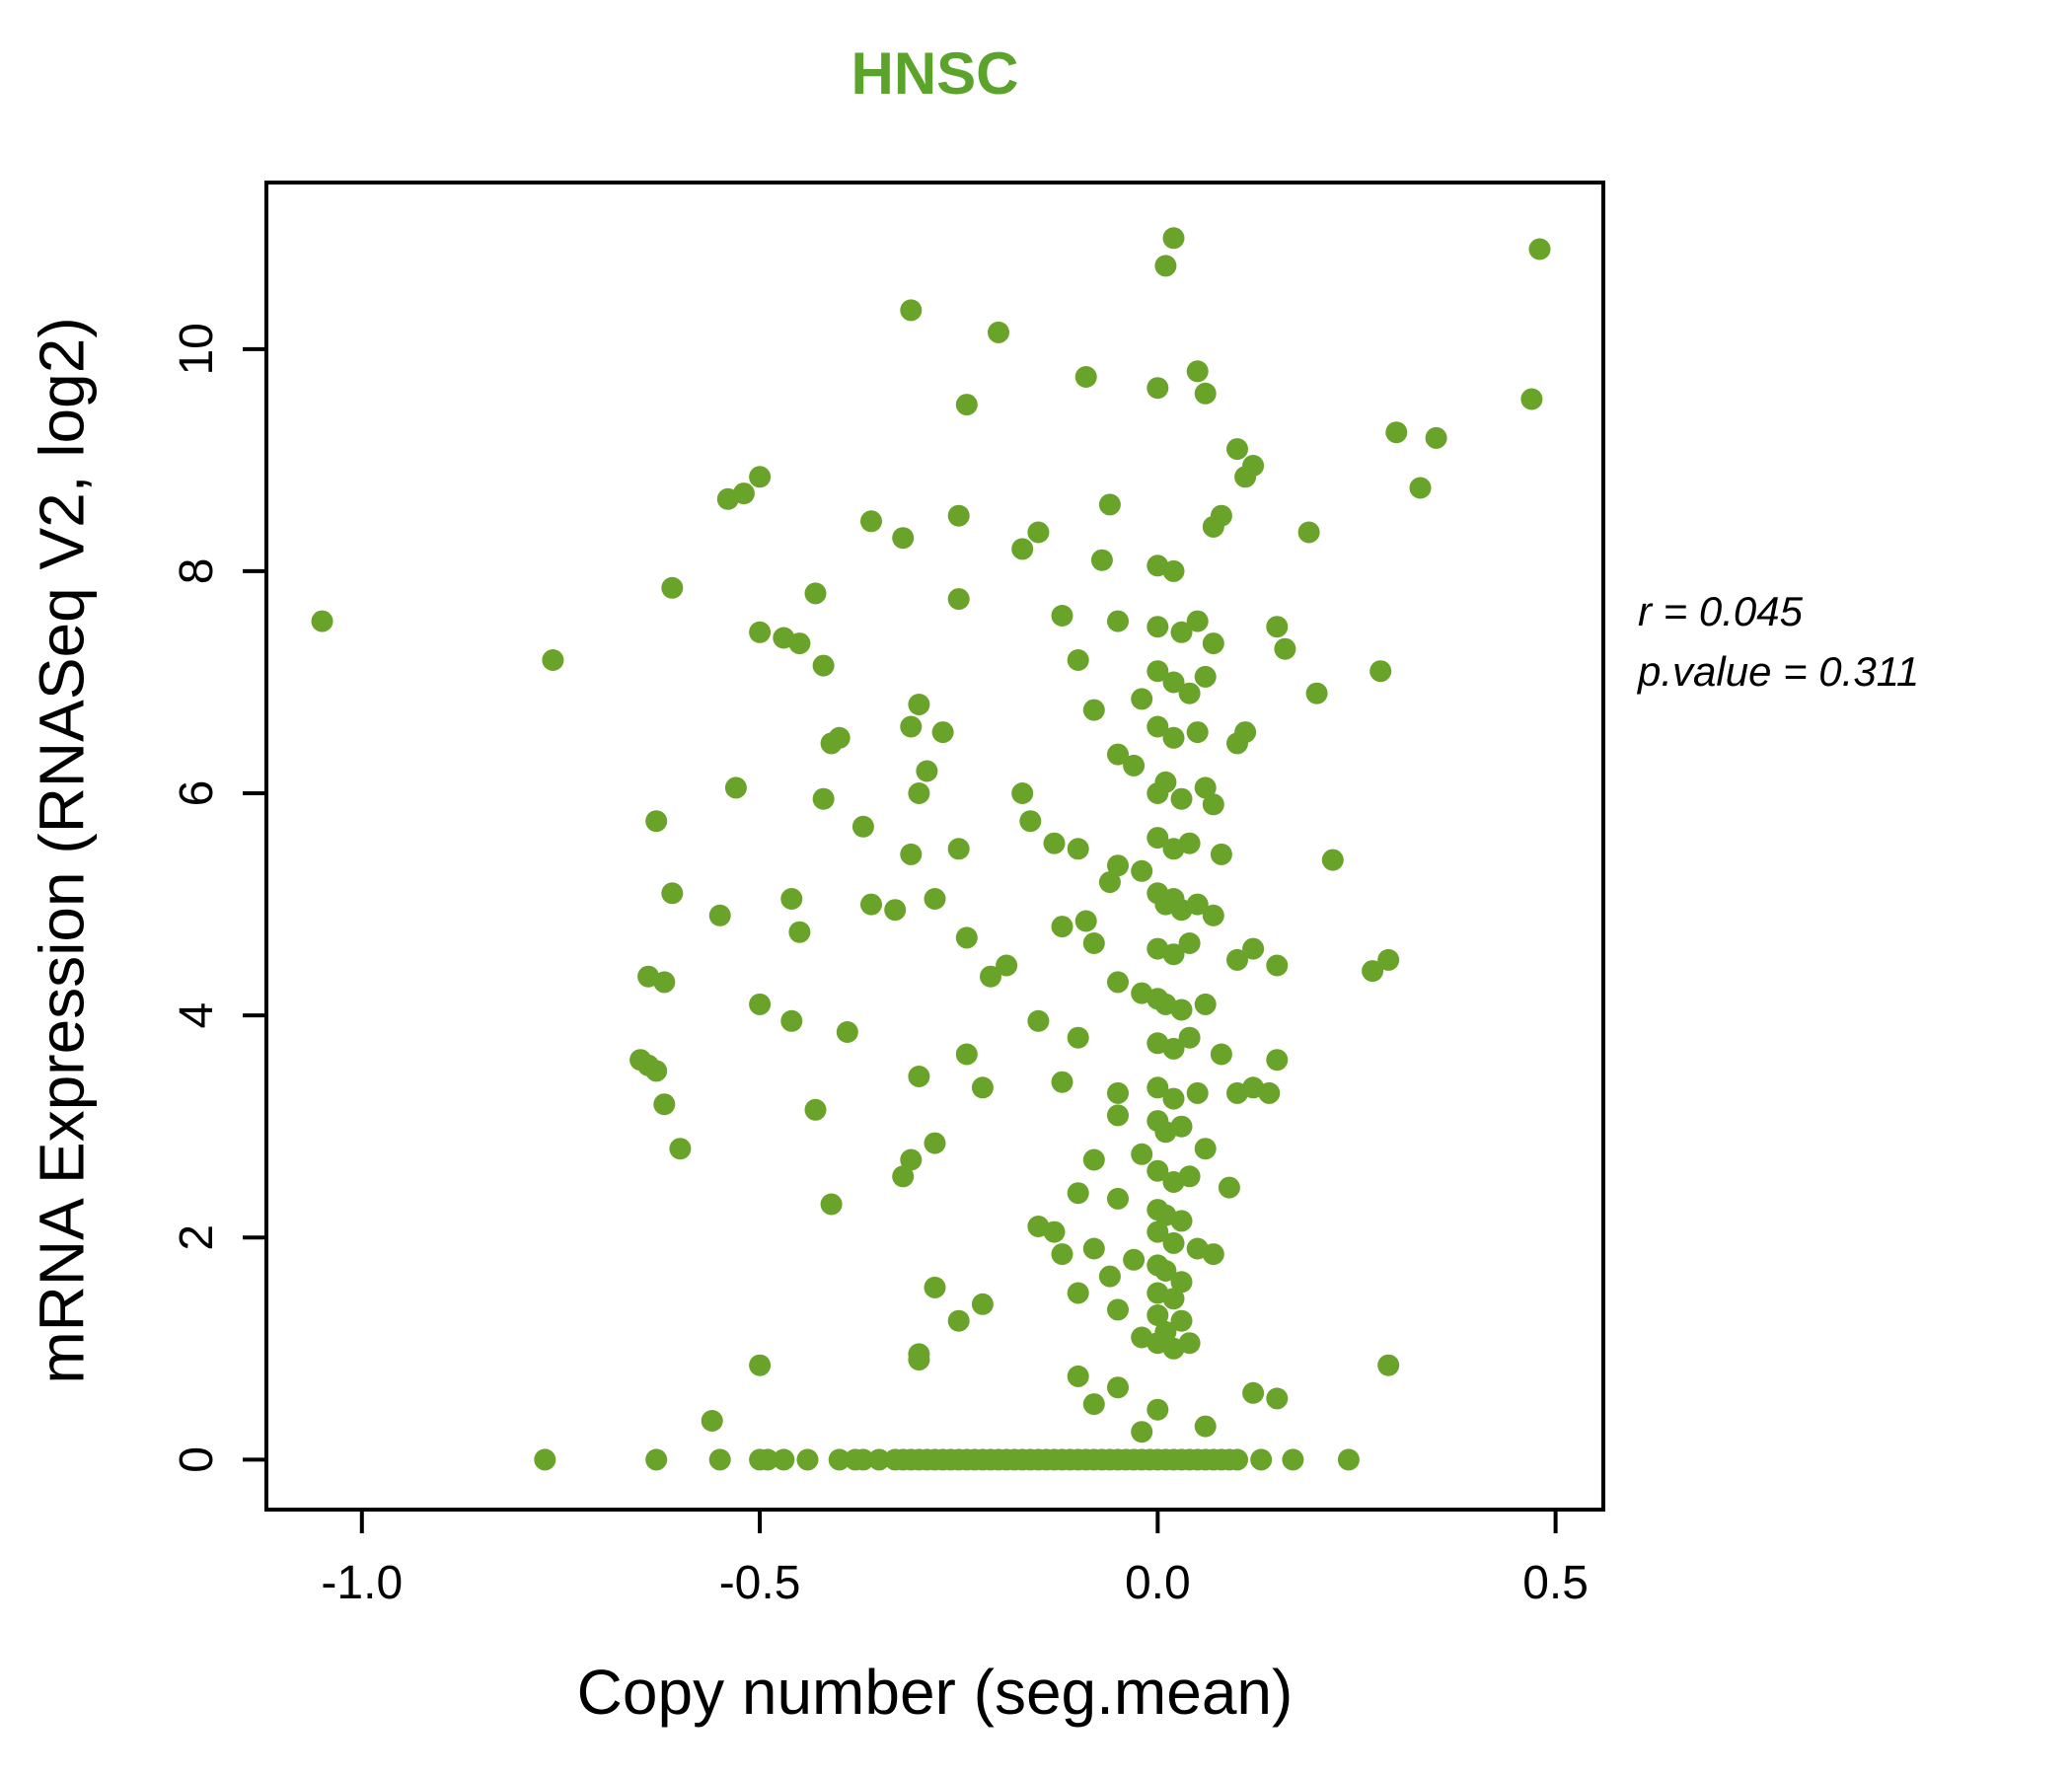 The height and width of the screenshot is (1776, 2072). What do you see at coordinates (197, 572) in the screenshot?
I see `y-tick-label: 8` at bounding box center [197, 572].